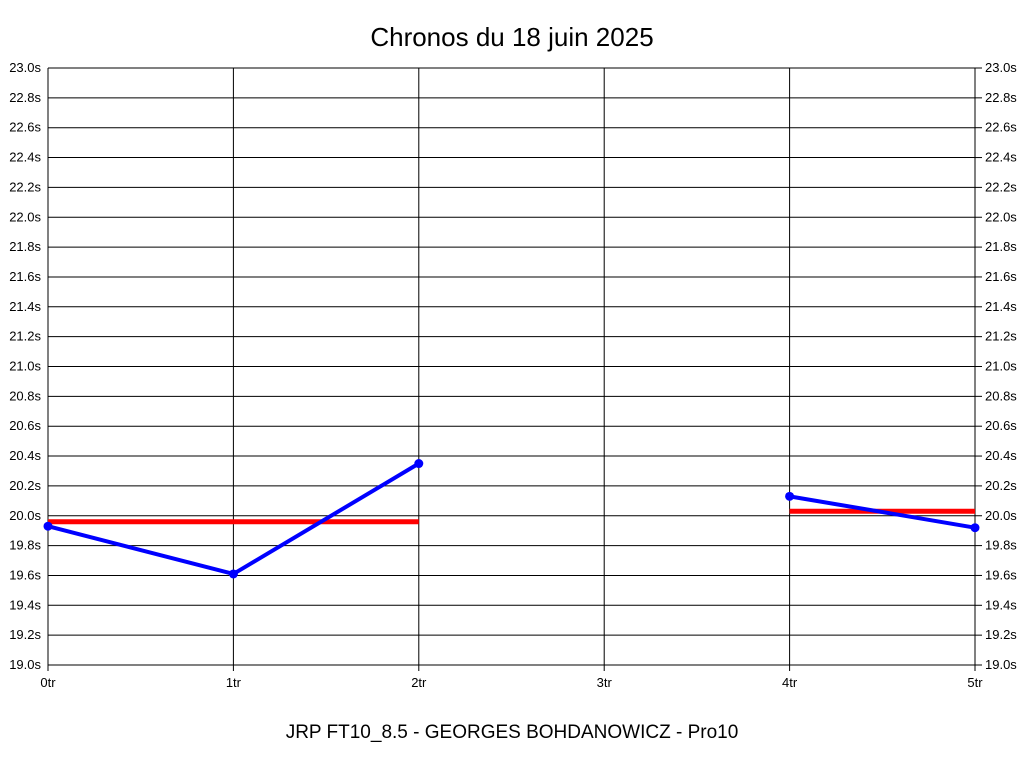 This screenshot has width=1024, height=768. What do you see at coordinates (25, 366) in the screenshot?
I see `y-tick-label-left: 21.0s` at bounding box center [25, 366].